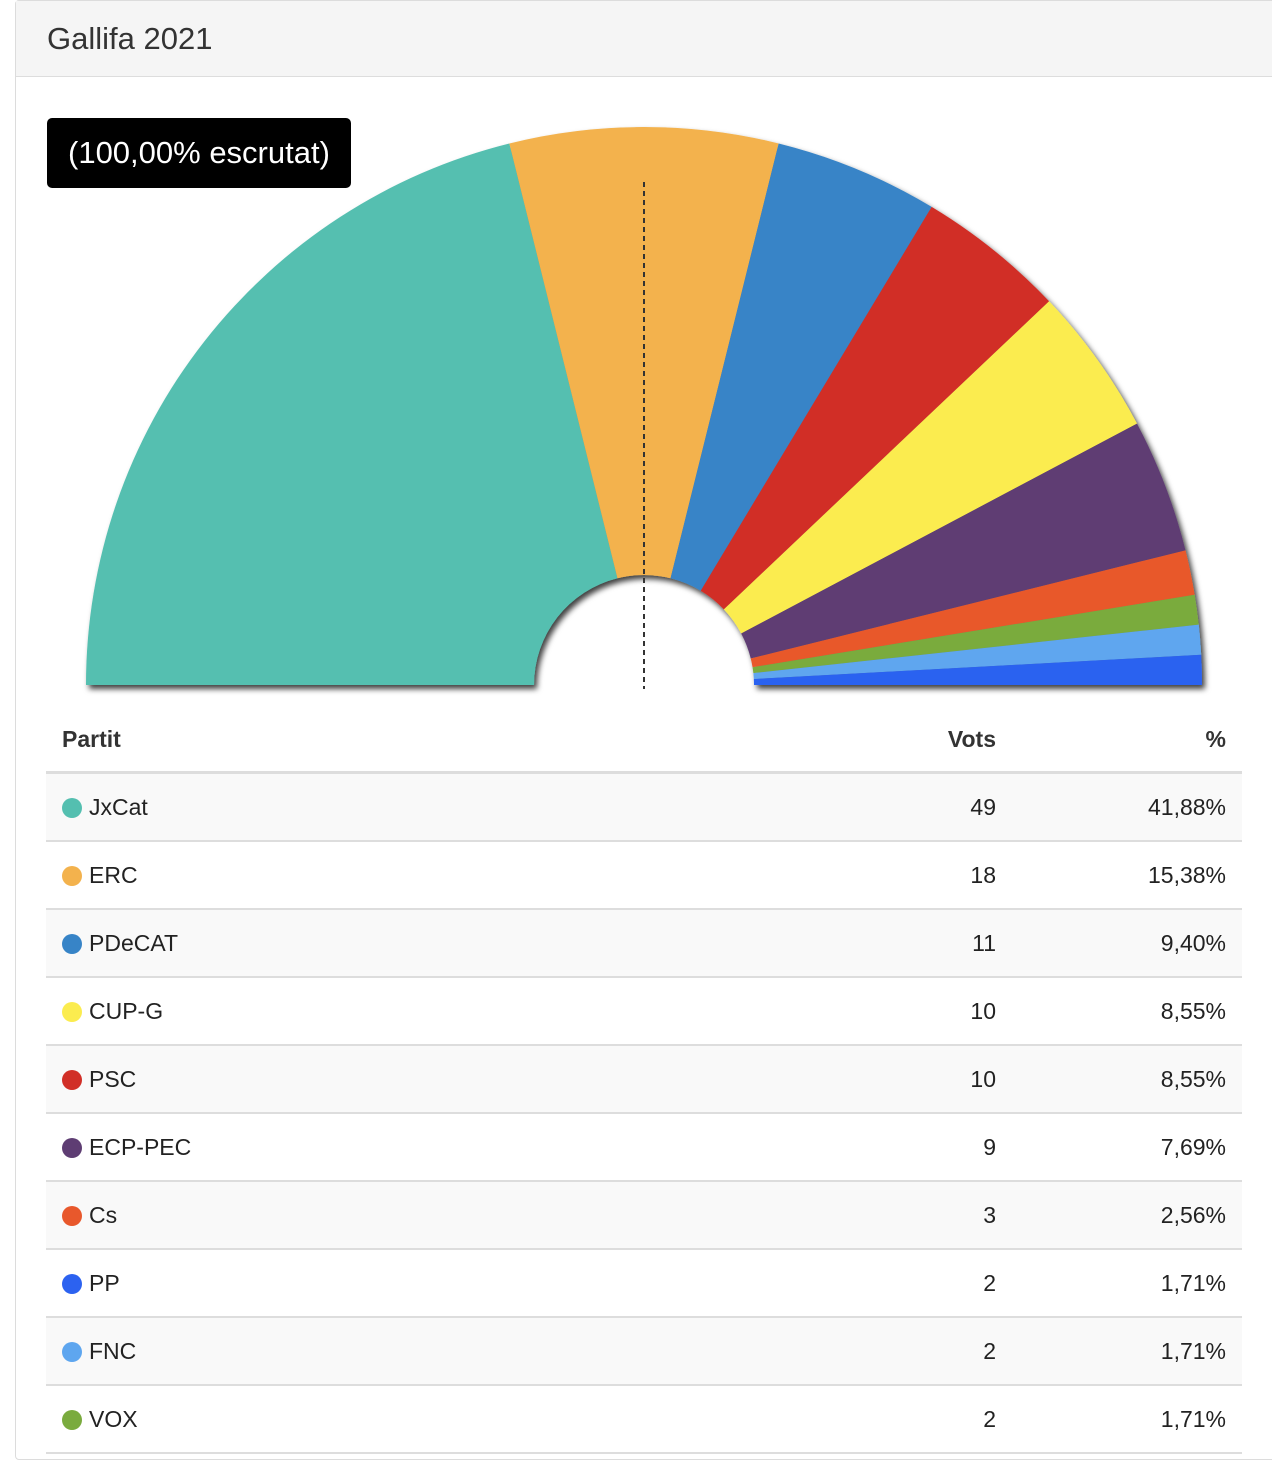 Image resolution: width=1272 pixels, height=1460 pixels. I want to click on party-name: ERC, so click(113, 874).